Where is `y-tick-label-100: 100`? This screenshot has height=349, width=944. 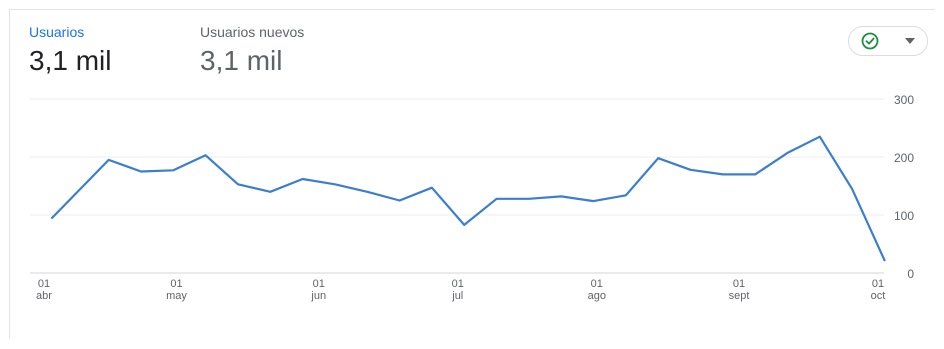 y-tick-label-100: 100 is located at coordinates (904, 216).